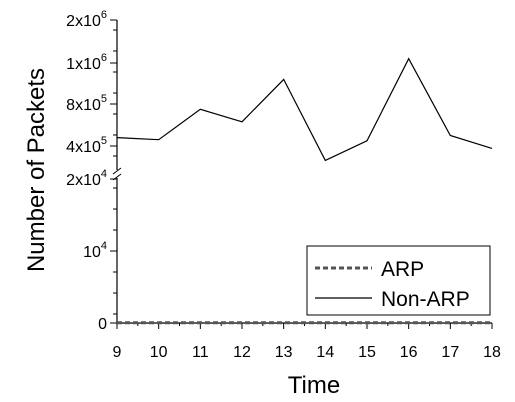  What do you see at coordinates (402, 269) in the screenshot?
I see `legend-label-arp: ARP` at bounding box center [402, 269].